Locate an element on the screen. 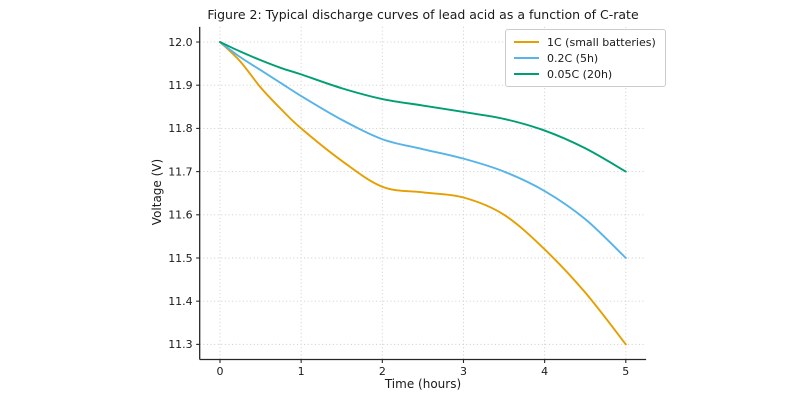 This screenshot has height=400, width=800. y-tick-label: 11.4 is located at coordinates (180, 301).